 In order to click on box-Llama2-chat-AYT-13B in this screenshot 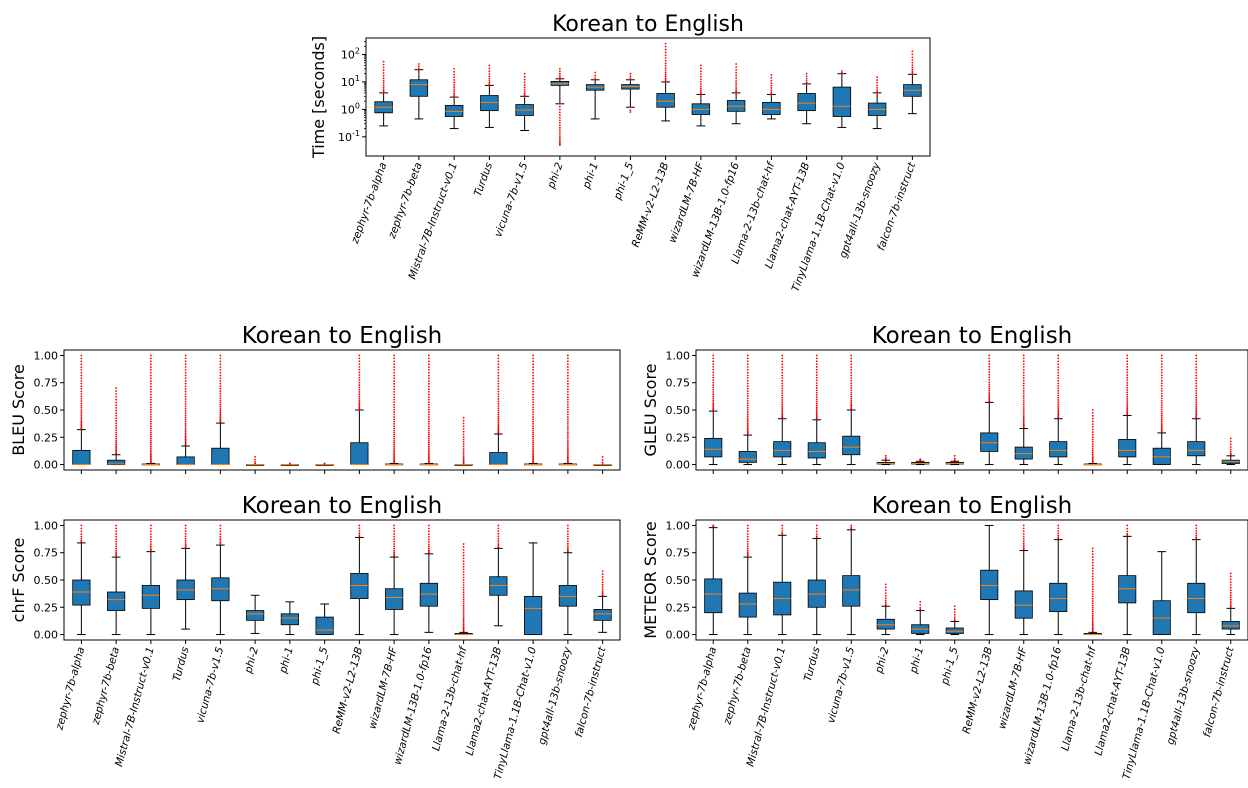, I will do `click(498, 575)`.